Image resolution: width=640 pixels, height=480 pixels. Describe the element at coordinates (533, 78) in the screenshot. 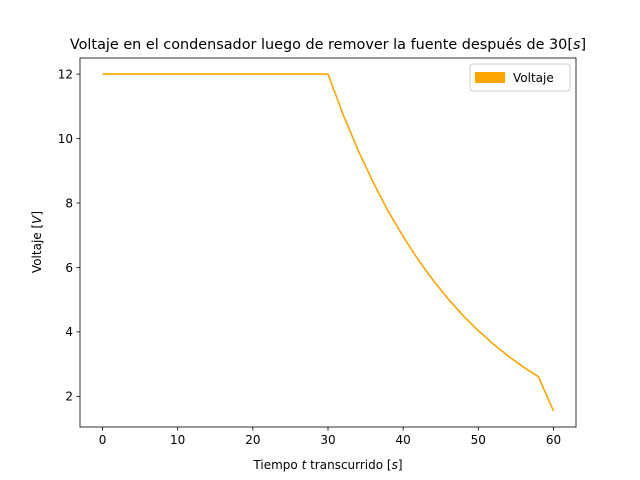

I see `legend-label: Voltaje` at that location.